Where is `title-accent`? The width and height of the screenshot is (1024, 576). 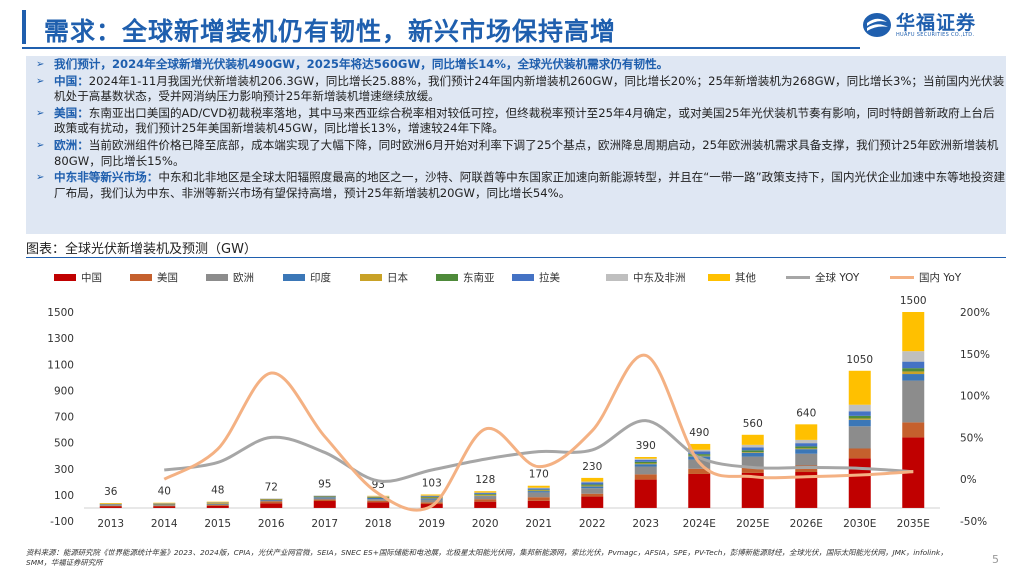 title-accent is located at coordinates (24, 27).